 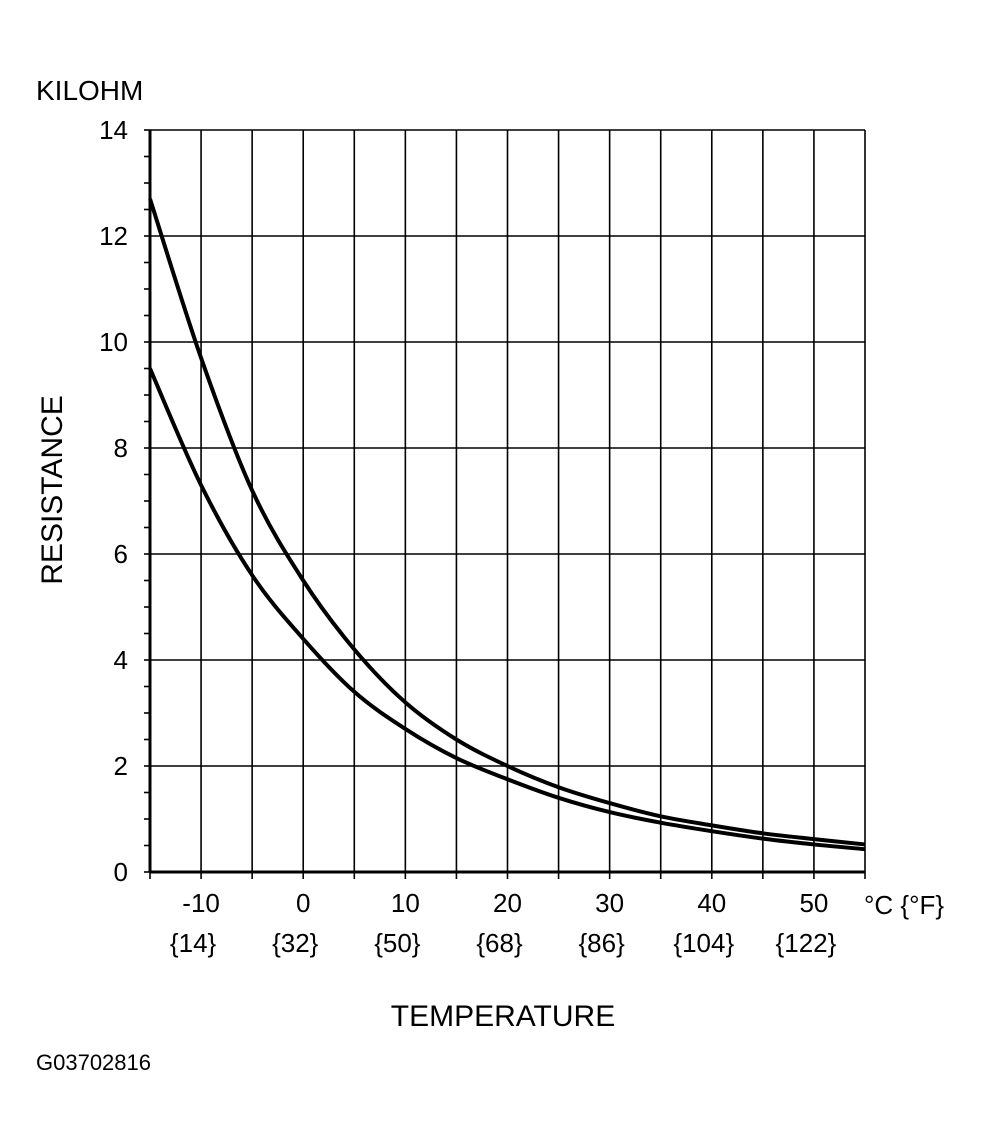 What do you see at coordinates (806, 943) in the screenshot?
I see `x-tick-label-fahrenheit: {122}` at bounding box center [806, 943].